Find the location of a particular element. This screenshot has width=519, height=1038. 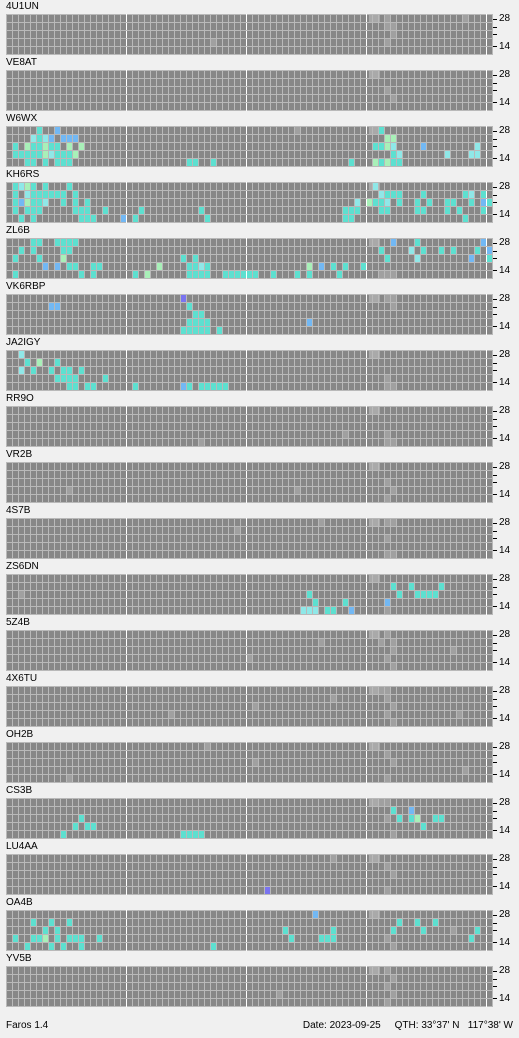

date-label: Date: is located at coordinates (314, 1025).